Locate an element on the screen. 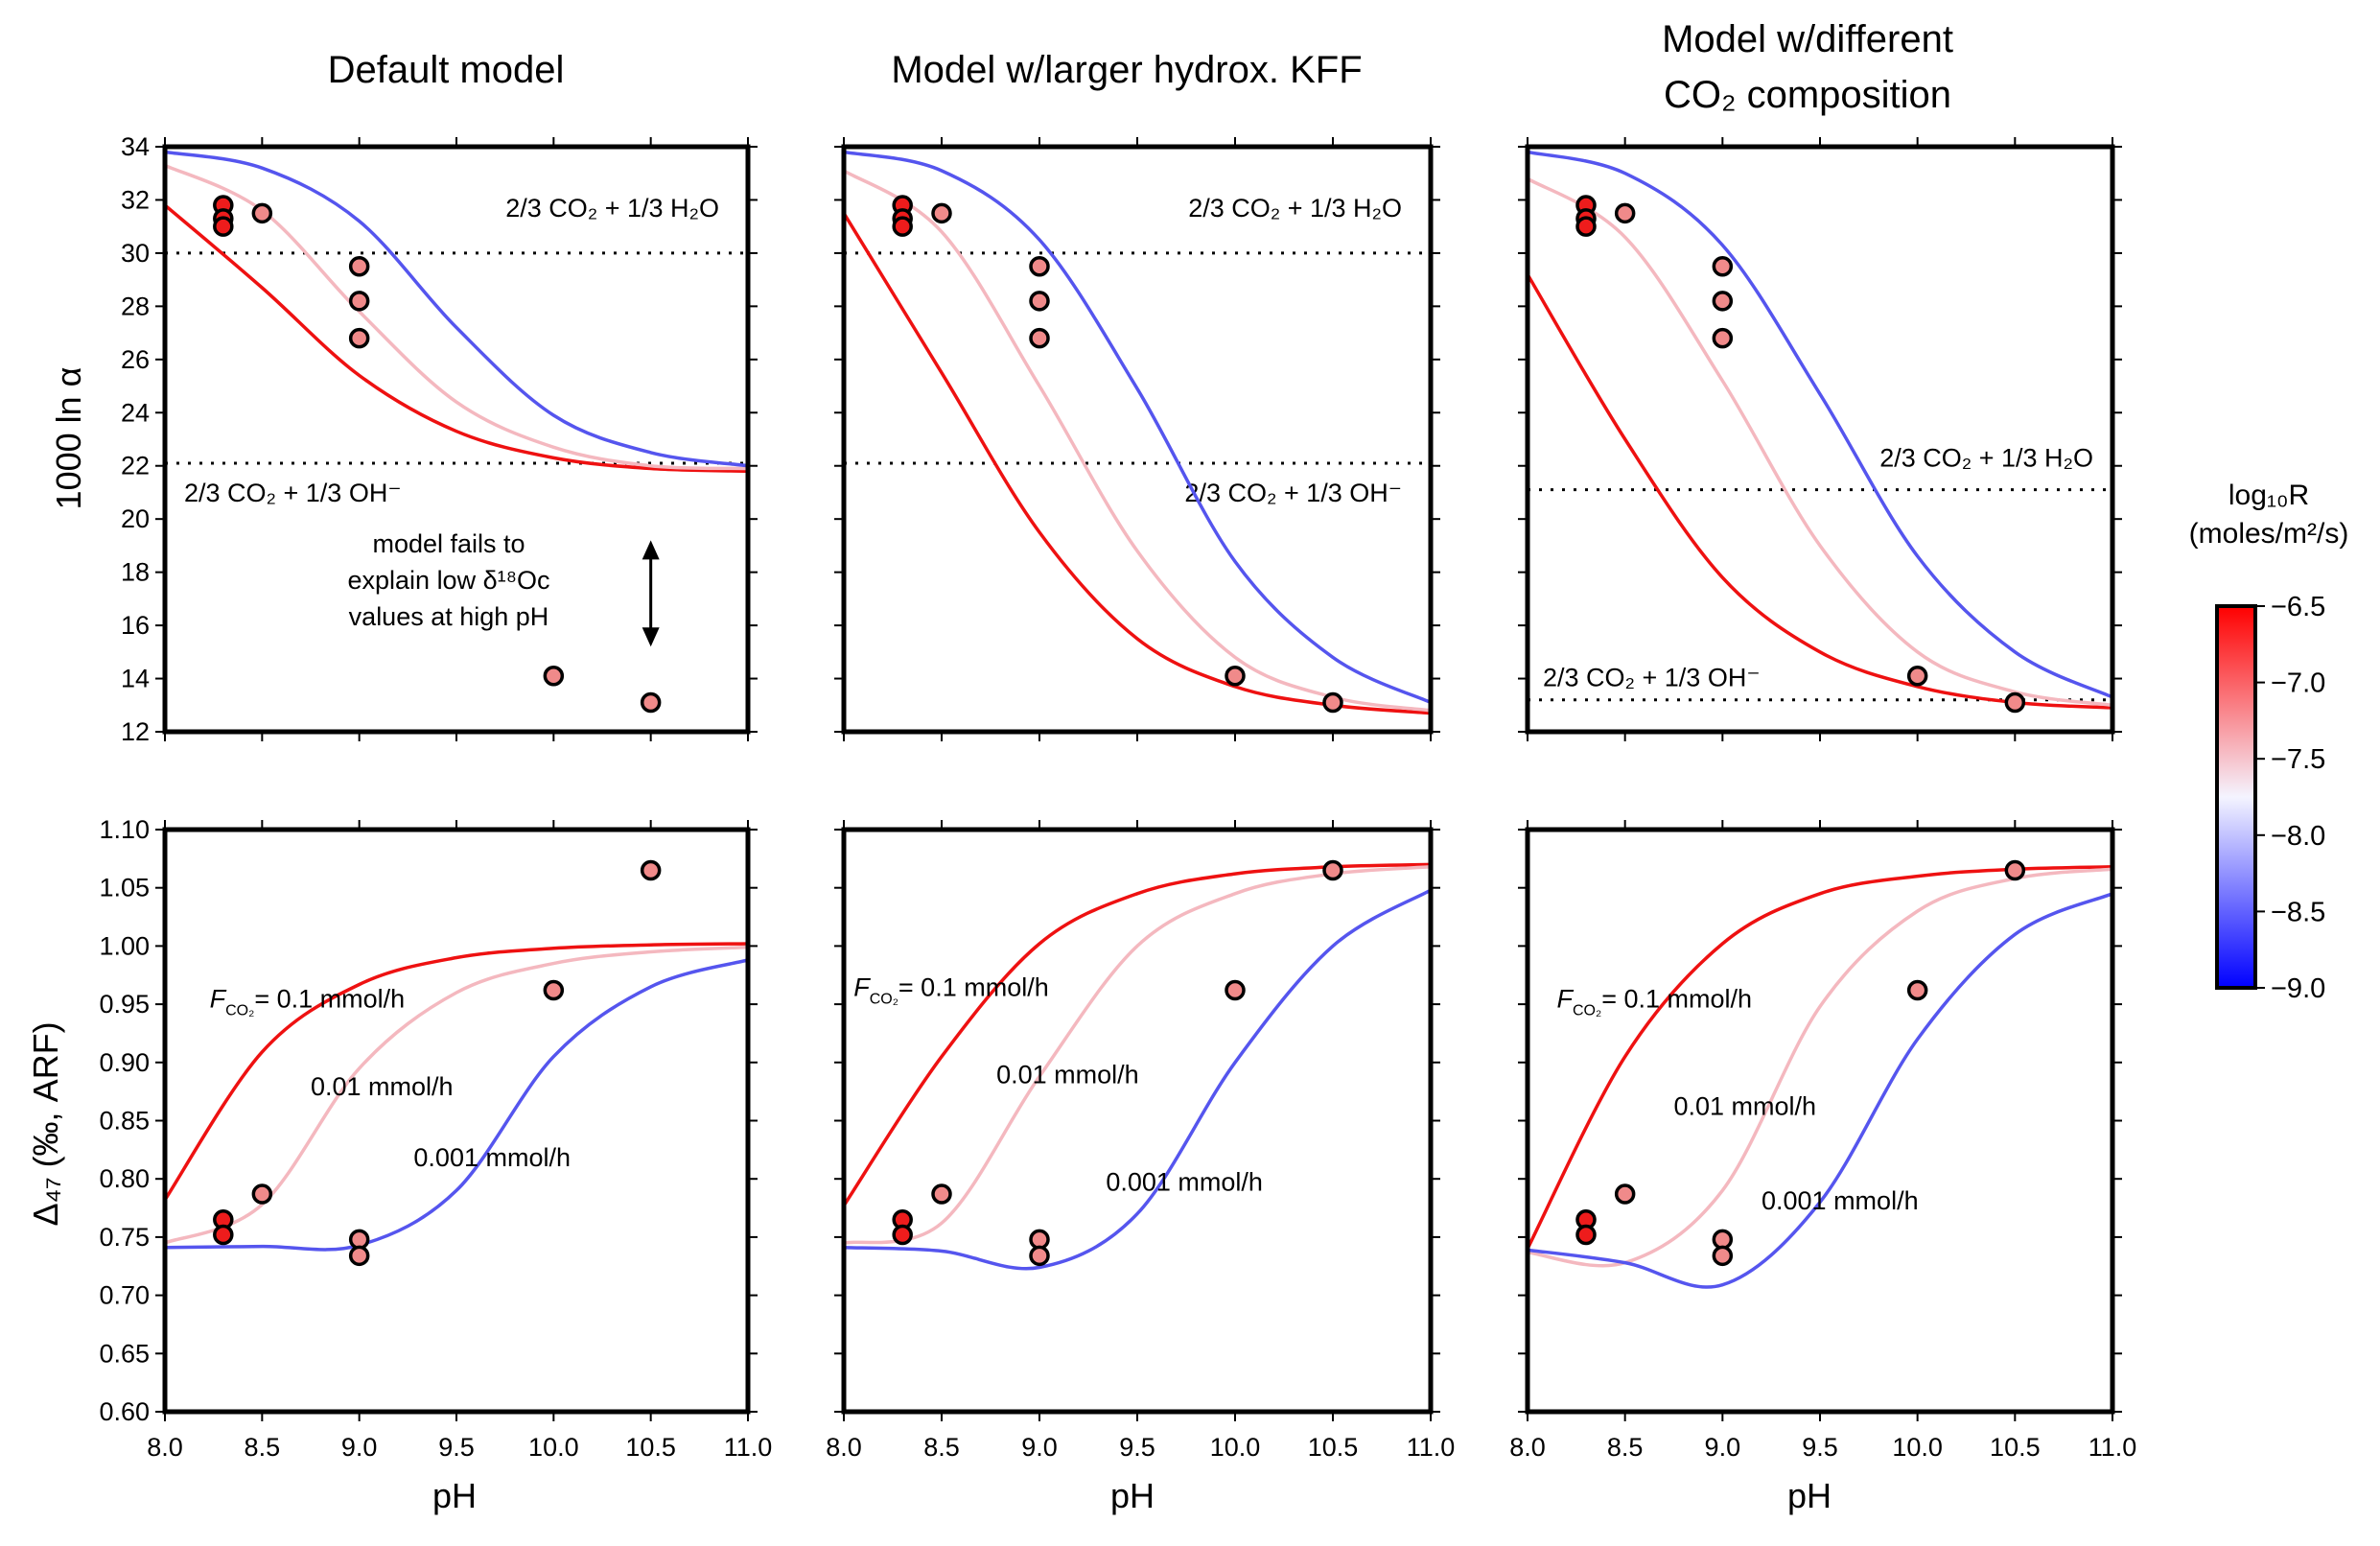 This screenshot has width=2380, height=1546. title-different-co2-line1: Model w/different is located at coordinates (1807, 39).